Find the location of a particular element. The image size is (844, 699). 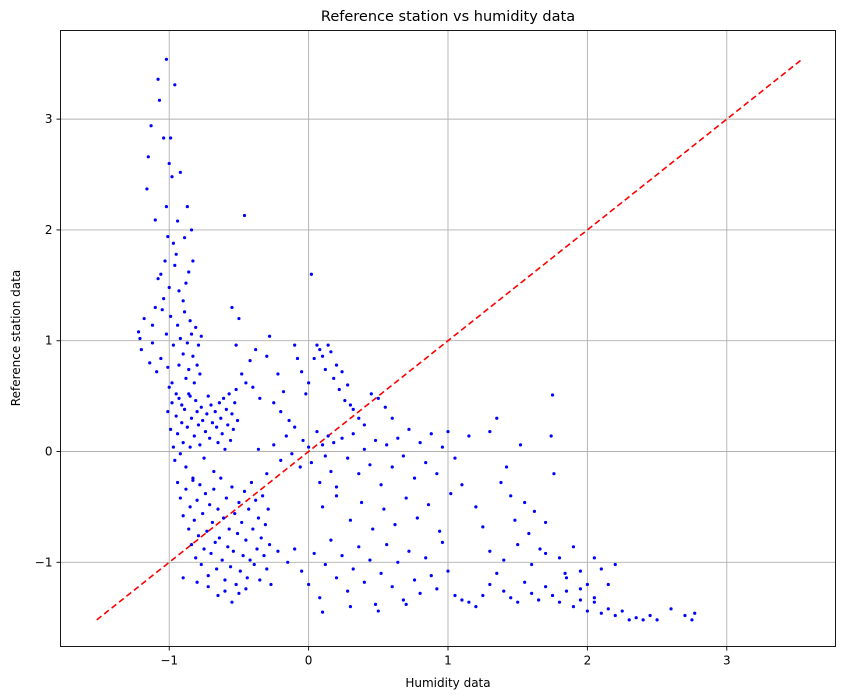

x-tick-label: 3 is located at coordinates (727, 661).